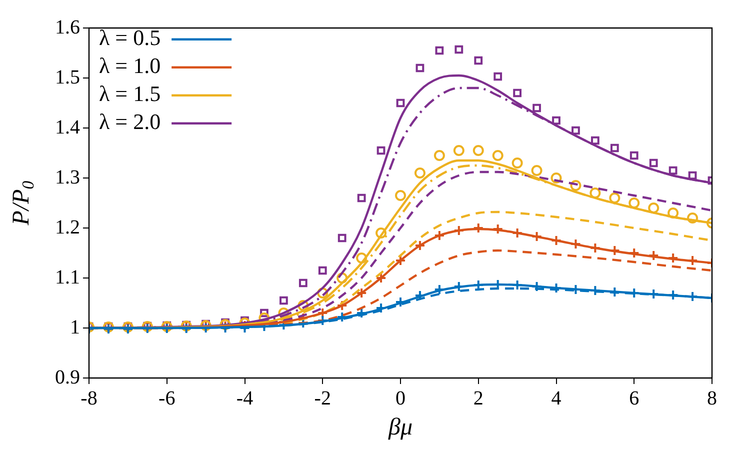 The height and width of the screenshot is (450, 750). Describe the element at coordinates (67, 27) in the screenshot. I see `y-tick-label: 1.6` at that location.